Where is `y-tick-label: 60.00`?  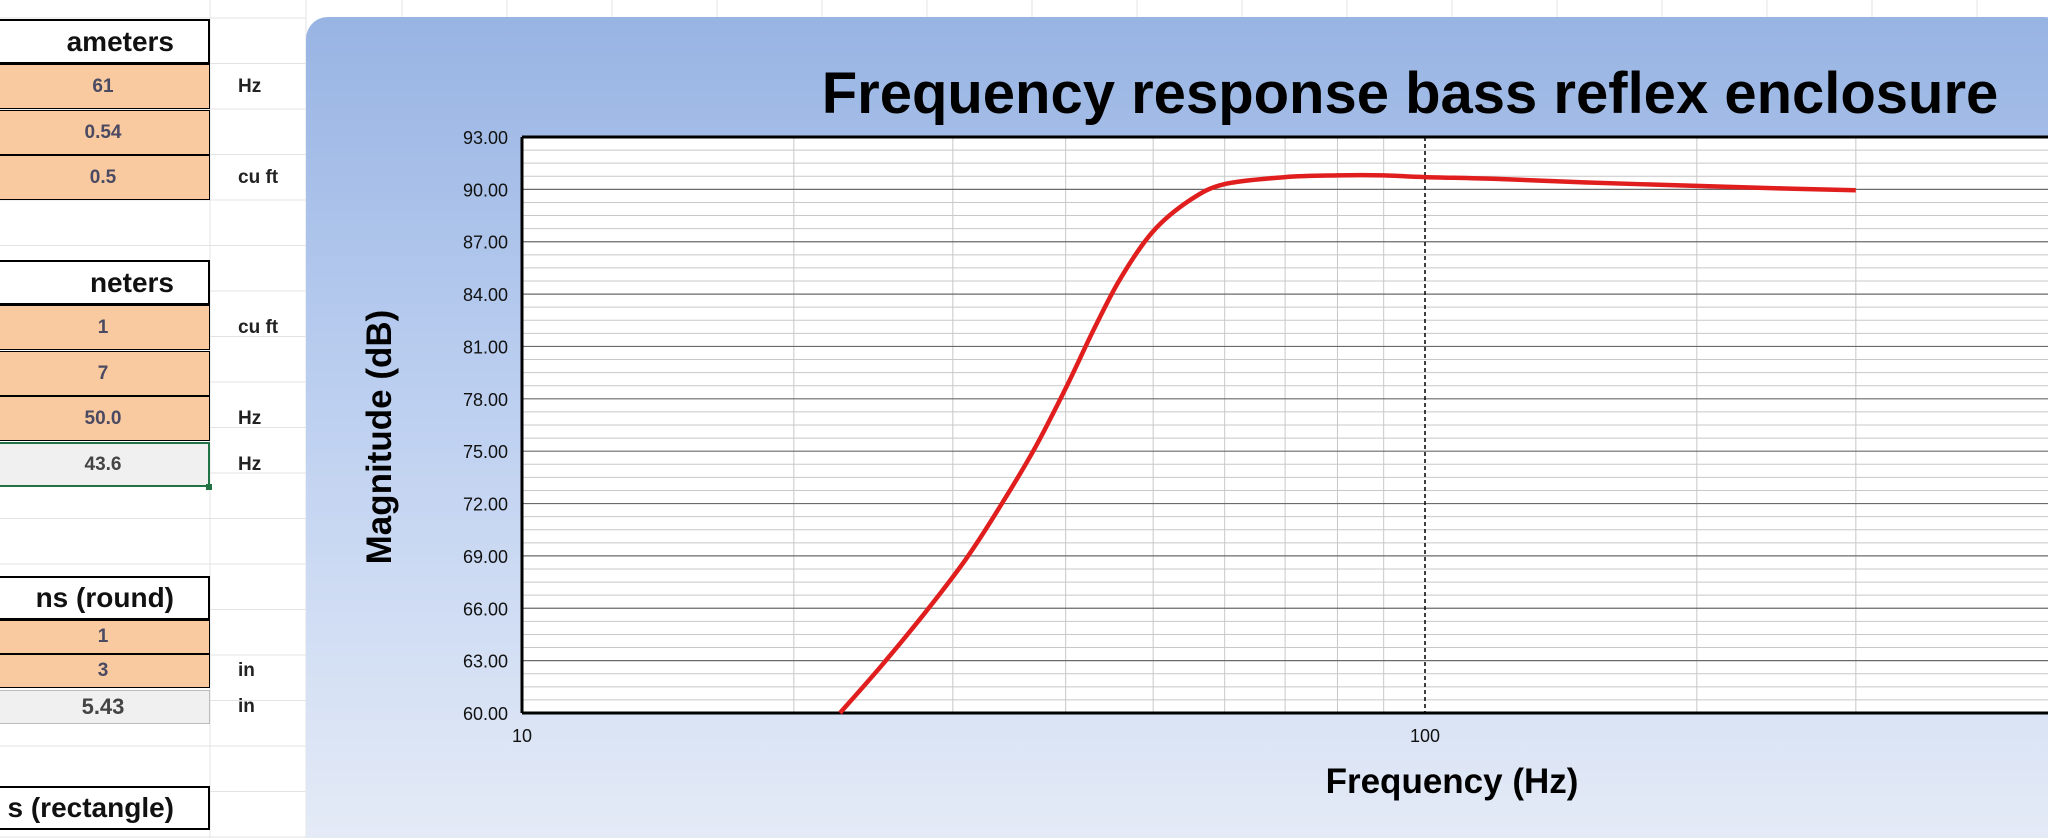
y-tick-label: 60.00 is located at coordinates (485, 714).